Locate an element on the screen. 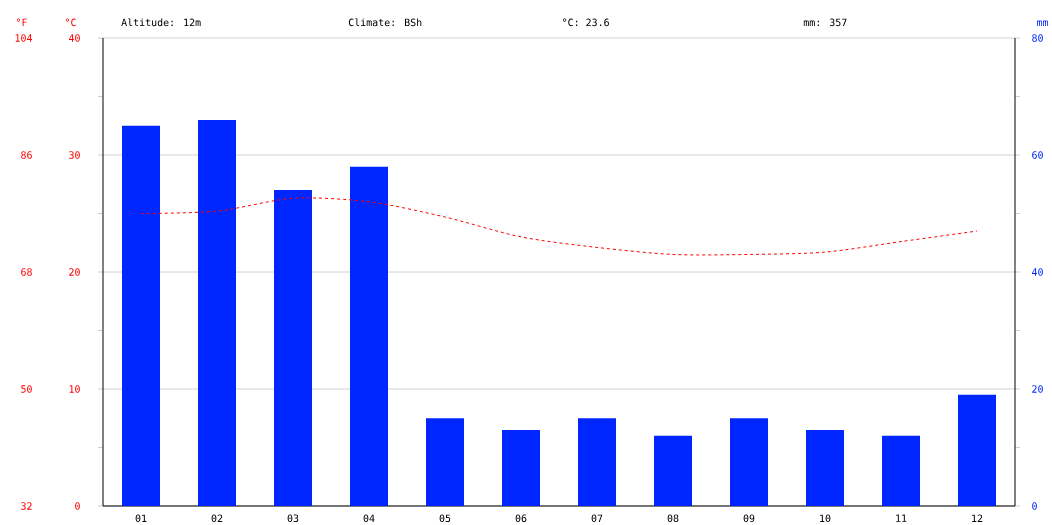 Image resolution: width=1052 pixels, height=525 pixels. text: Climate: BSh is located at coordinates (385, 22).